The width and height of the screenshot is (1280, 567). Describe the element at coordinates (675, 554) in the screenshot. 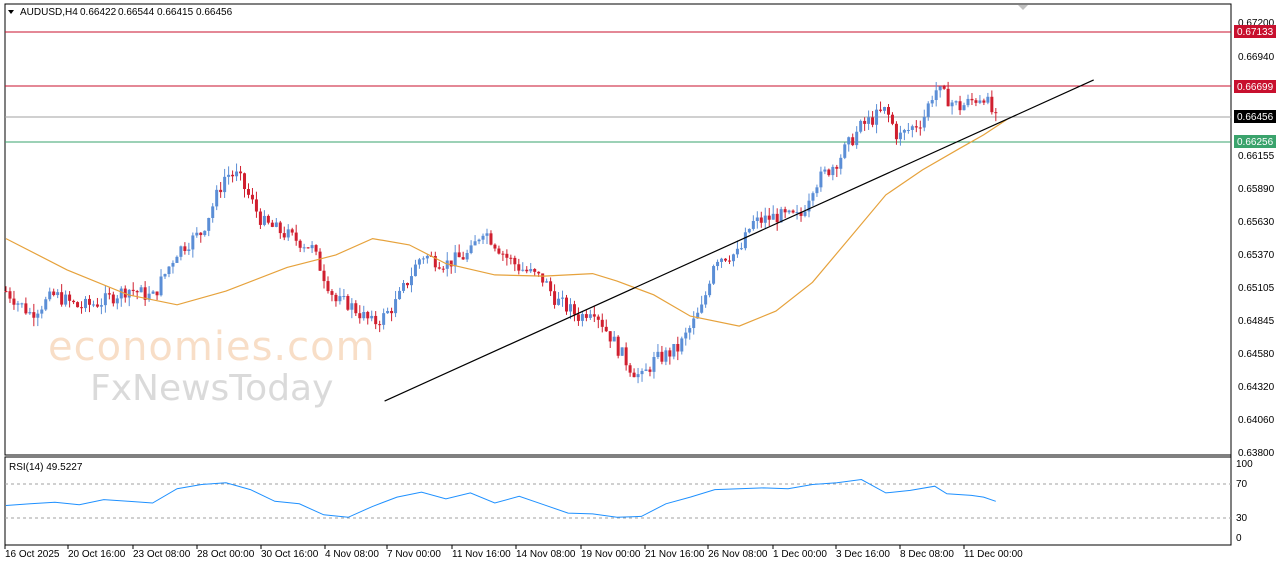

I see `time-tick-label: 21 Nov 16:00` at that location.